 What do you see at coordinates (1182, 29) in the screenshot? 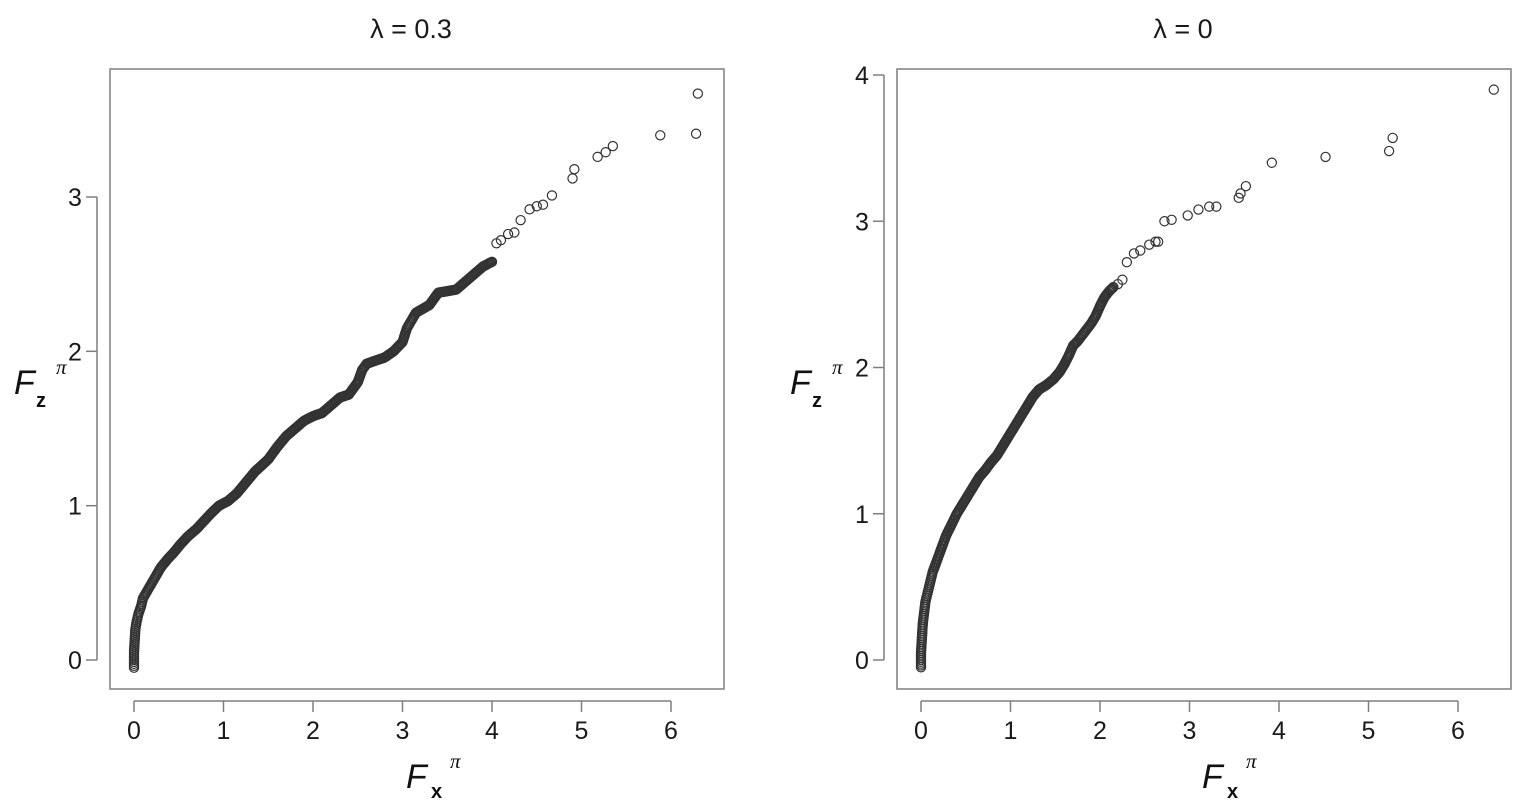
I see `chart-title: λ = 0` at bounding box center [1182, 29].